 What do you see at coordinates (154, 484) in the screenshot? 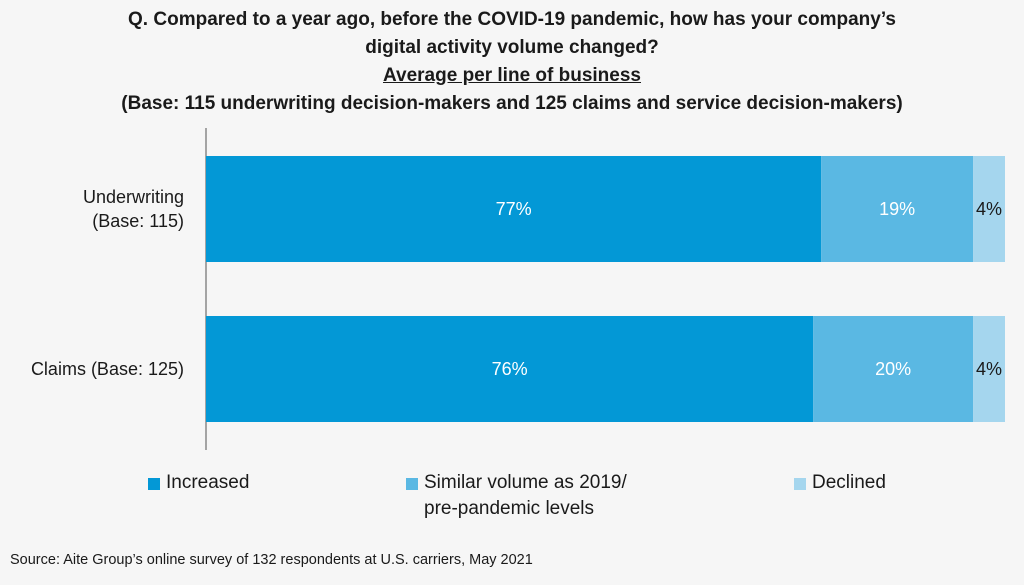
I see `legend-swatch-increased` at bounding box center [154, 484].